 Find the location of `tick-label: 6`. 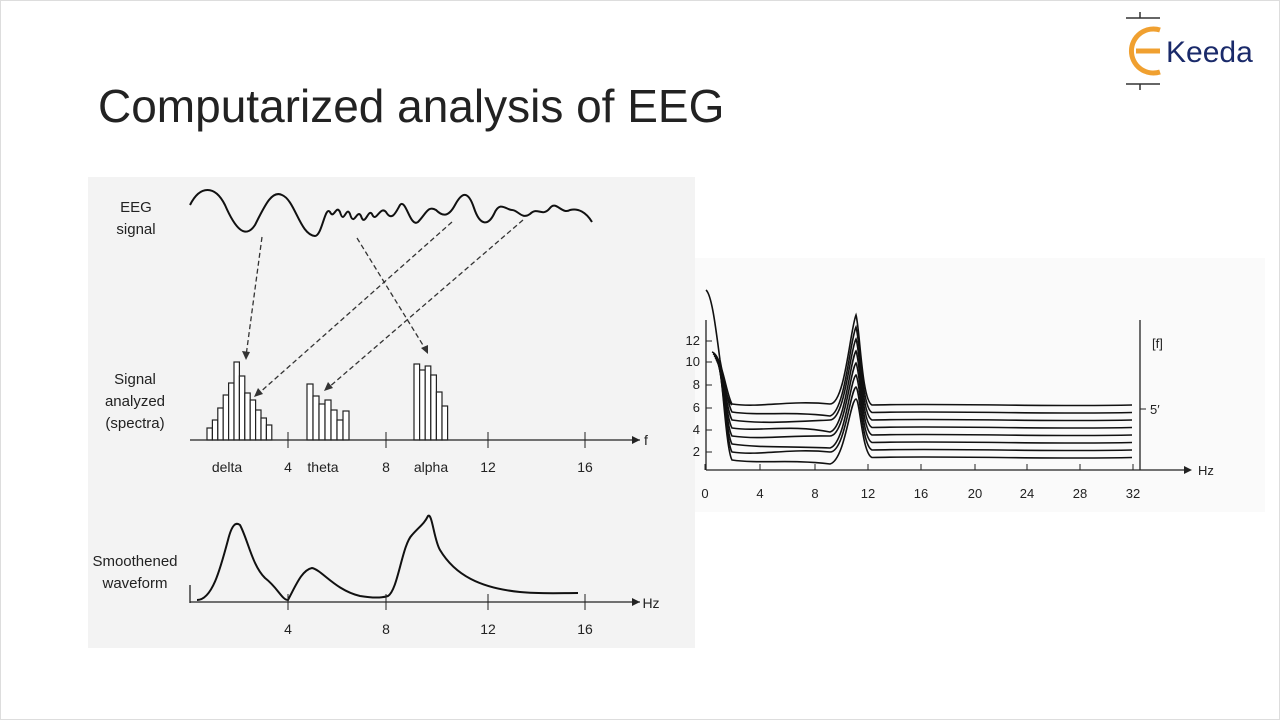

tick-label: 6 is located at coordinates (696, 407).